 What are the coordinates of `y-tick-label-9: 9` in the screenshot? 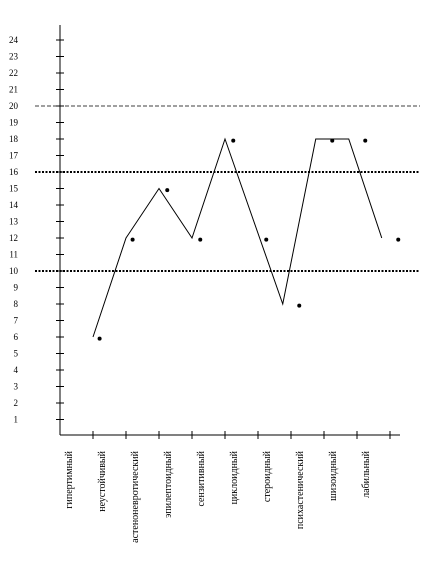 It's located at (16, 288).